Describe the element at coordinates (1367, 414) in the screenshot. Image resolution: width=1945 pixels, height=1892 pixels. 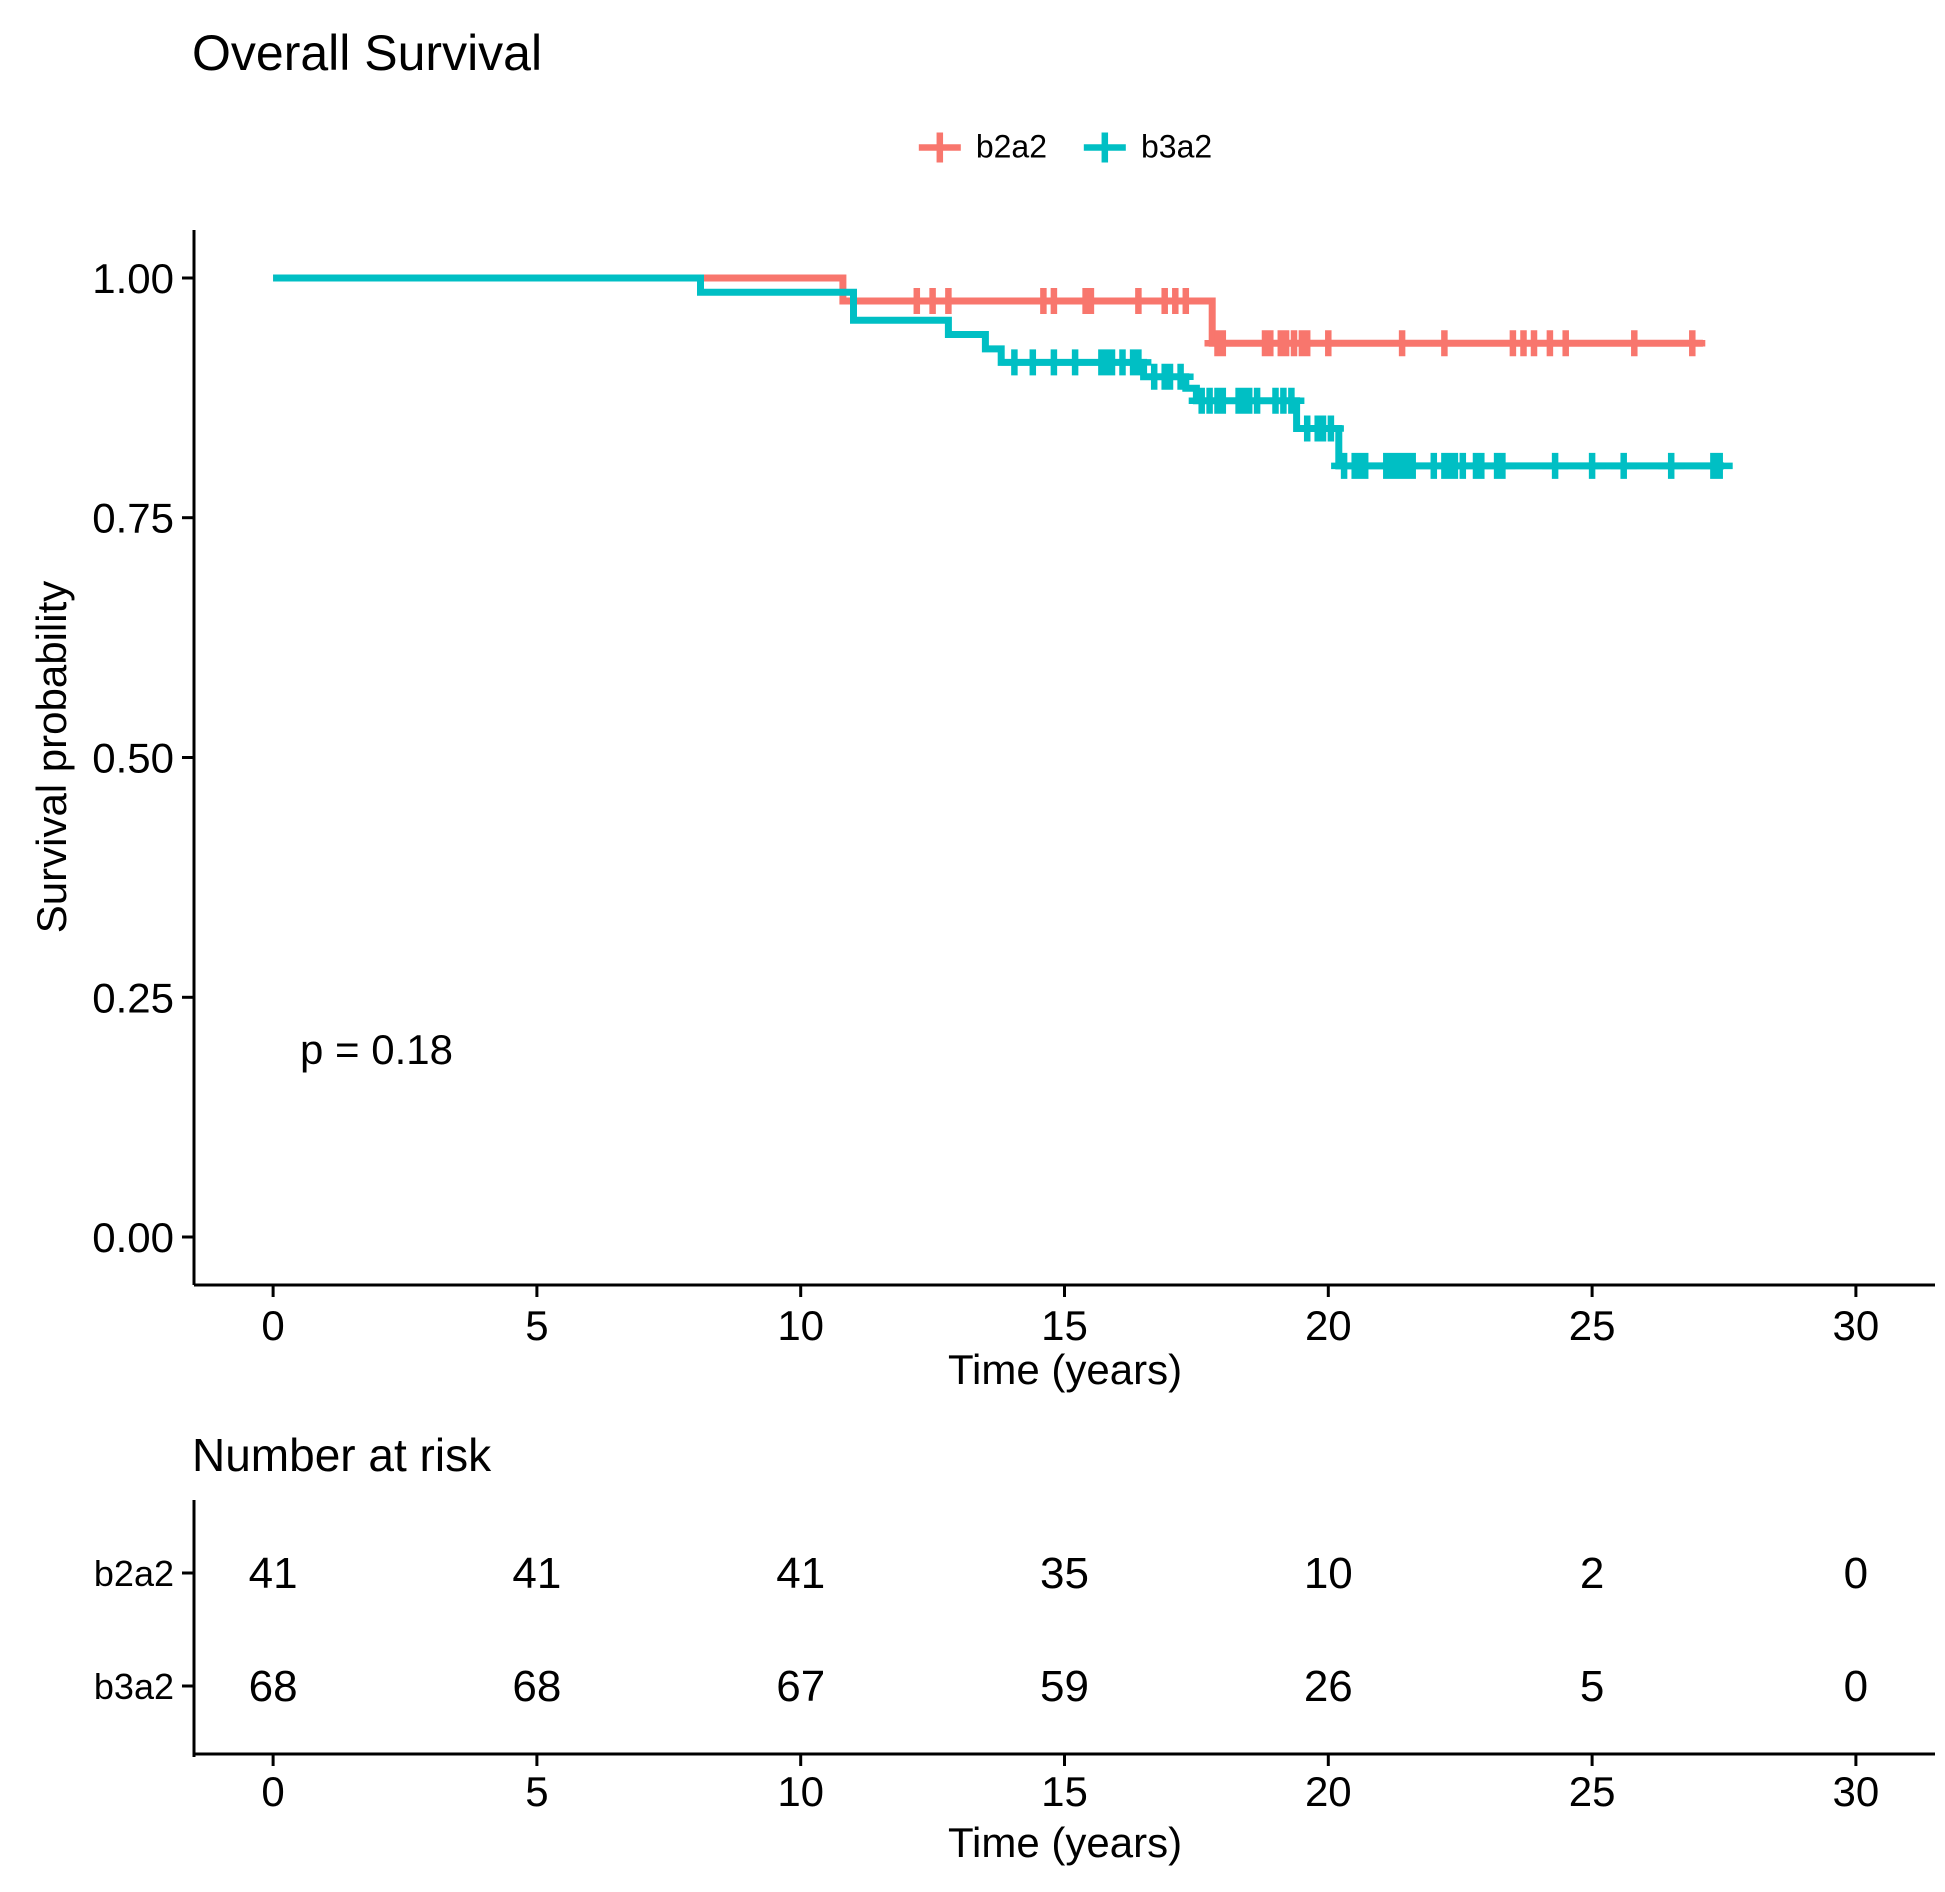
I see `censor-marks-b3a2` at that location.